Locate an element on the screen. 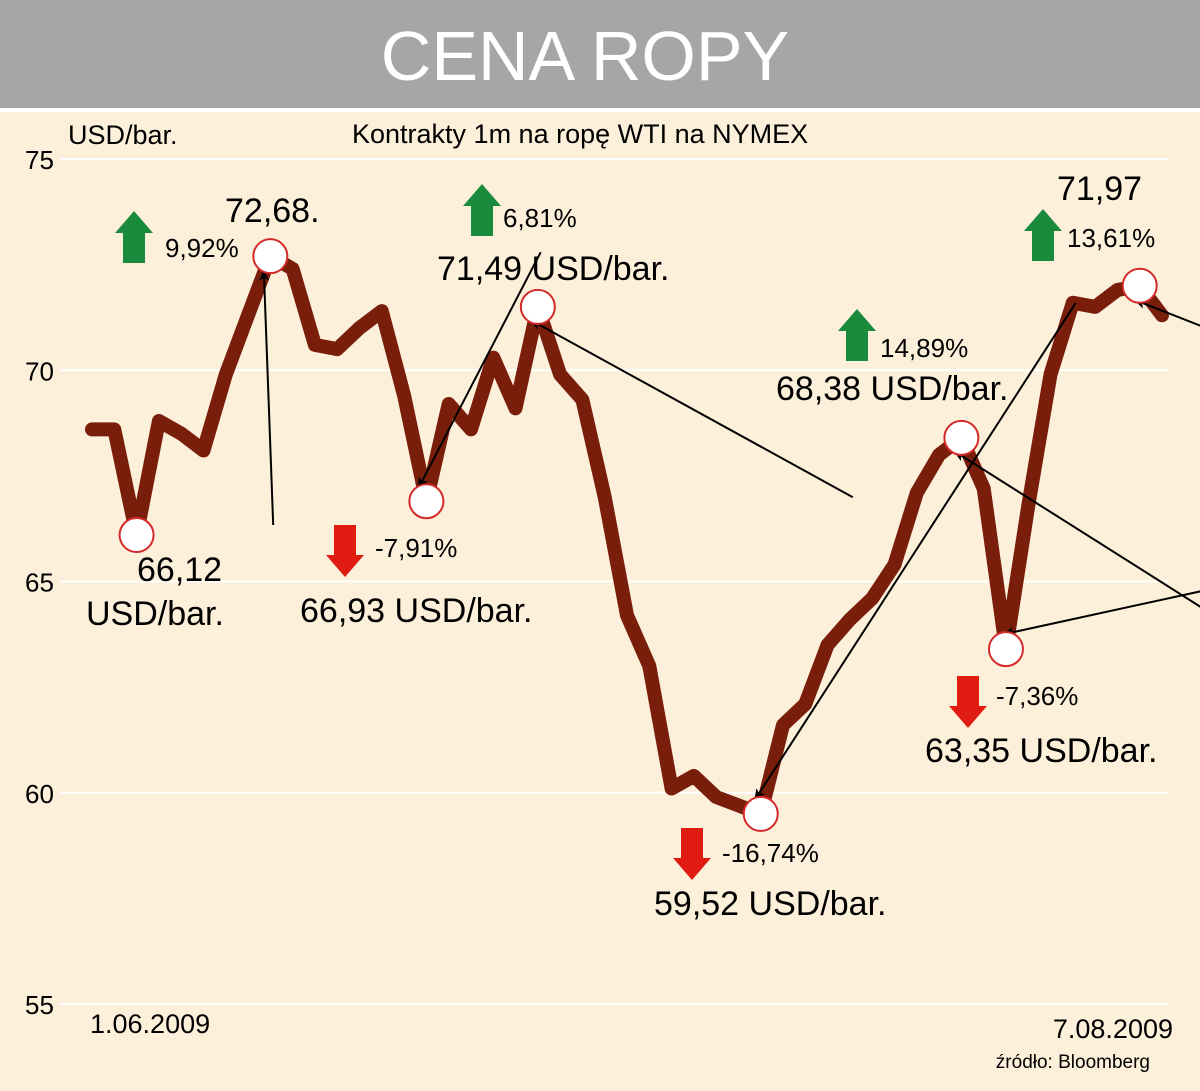 The height and width of the screenshot is (1091, 1200). annotation-change-label: -7,36% is located at coordinates (1037, 696).